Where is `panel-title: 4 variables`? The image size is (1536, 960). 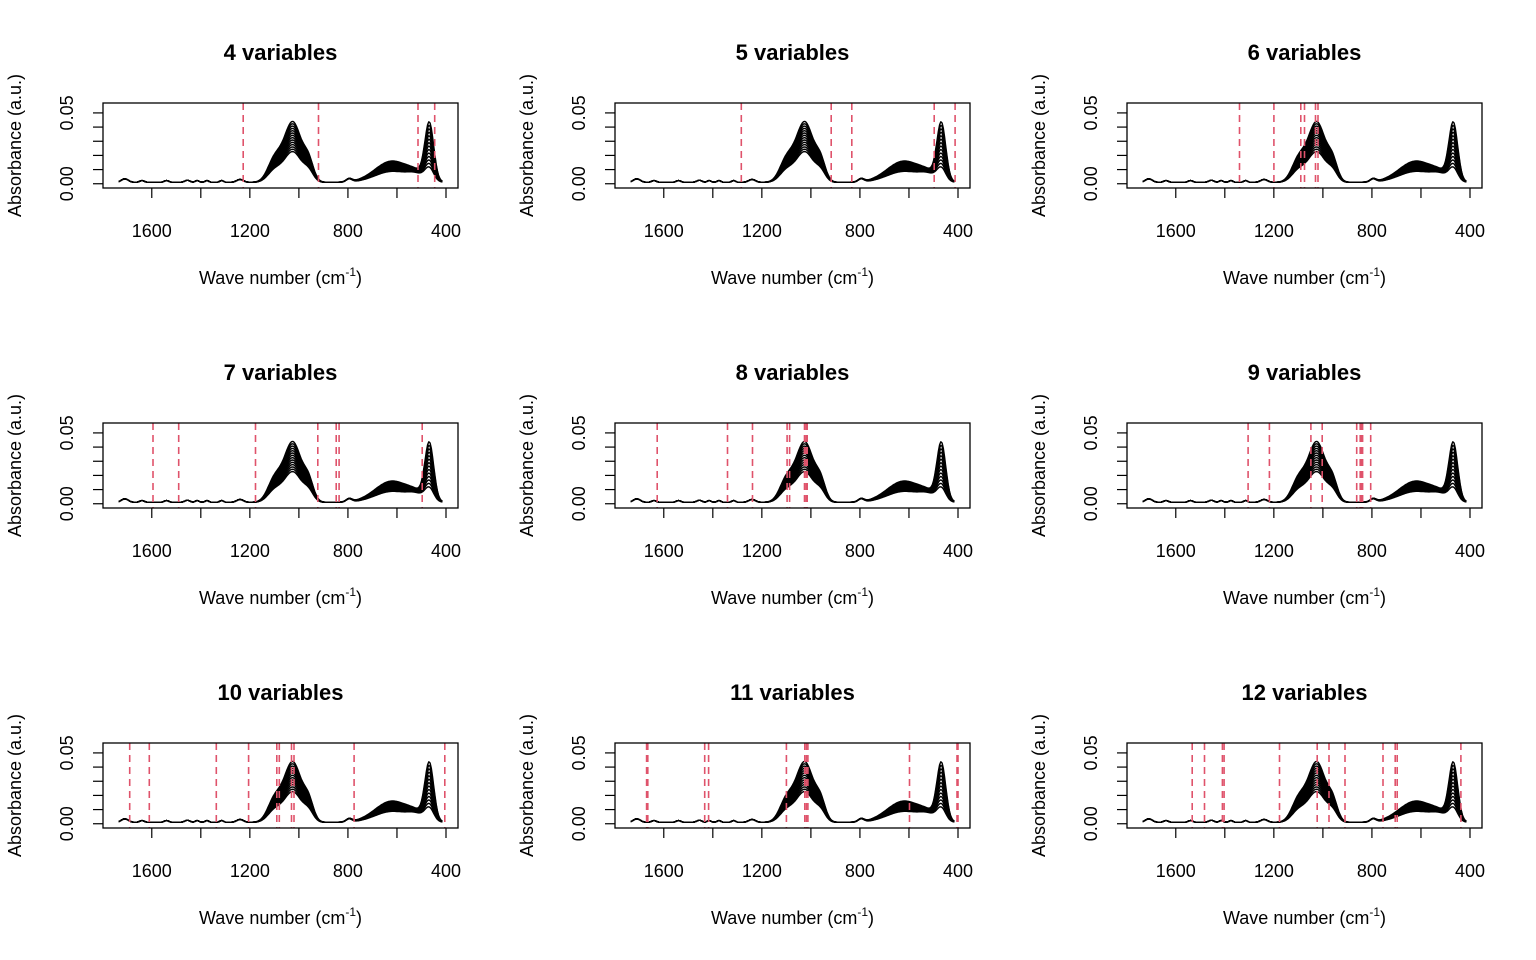
panel-title: 4 variables is located at coordinates (281, 52).